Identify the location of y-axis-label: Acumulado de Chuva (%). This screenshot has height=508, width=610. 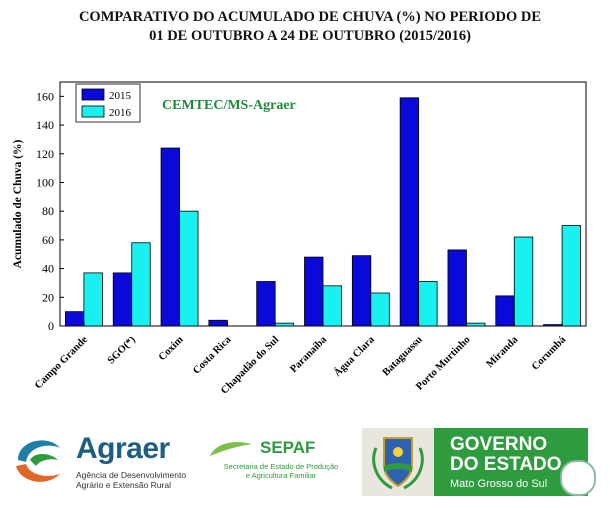
(18, 203).